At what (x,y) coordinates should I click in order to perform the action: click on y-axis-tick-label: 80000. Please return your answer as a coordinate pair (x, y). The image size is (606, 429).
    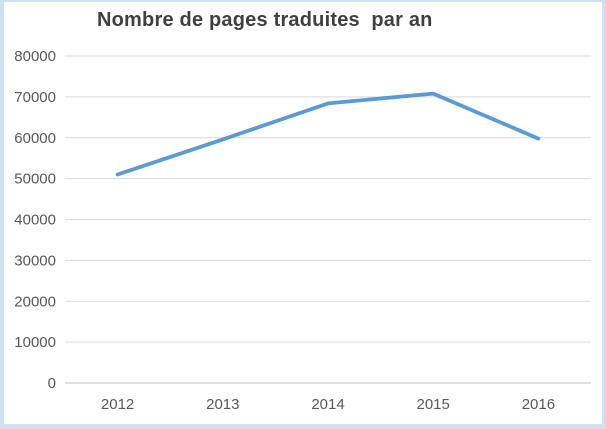
    Looking at the image, I should click on (35, 56).